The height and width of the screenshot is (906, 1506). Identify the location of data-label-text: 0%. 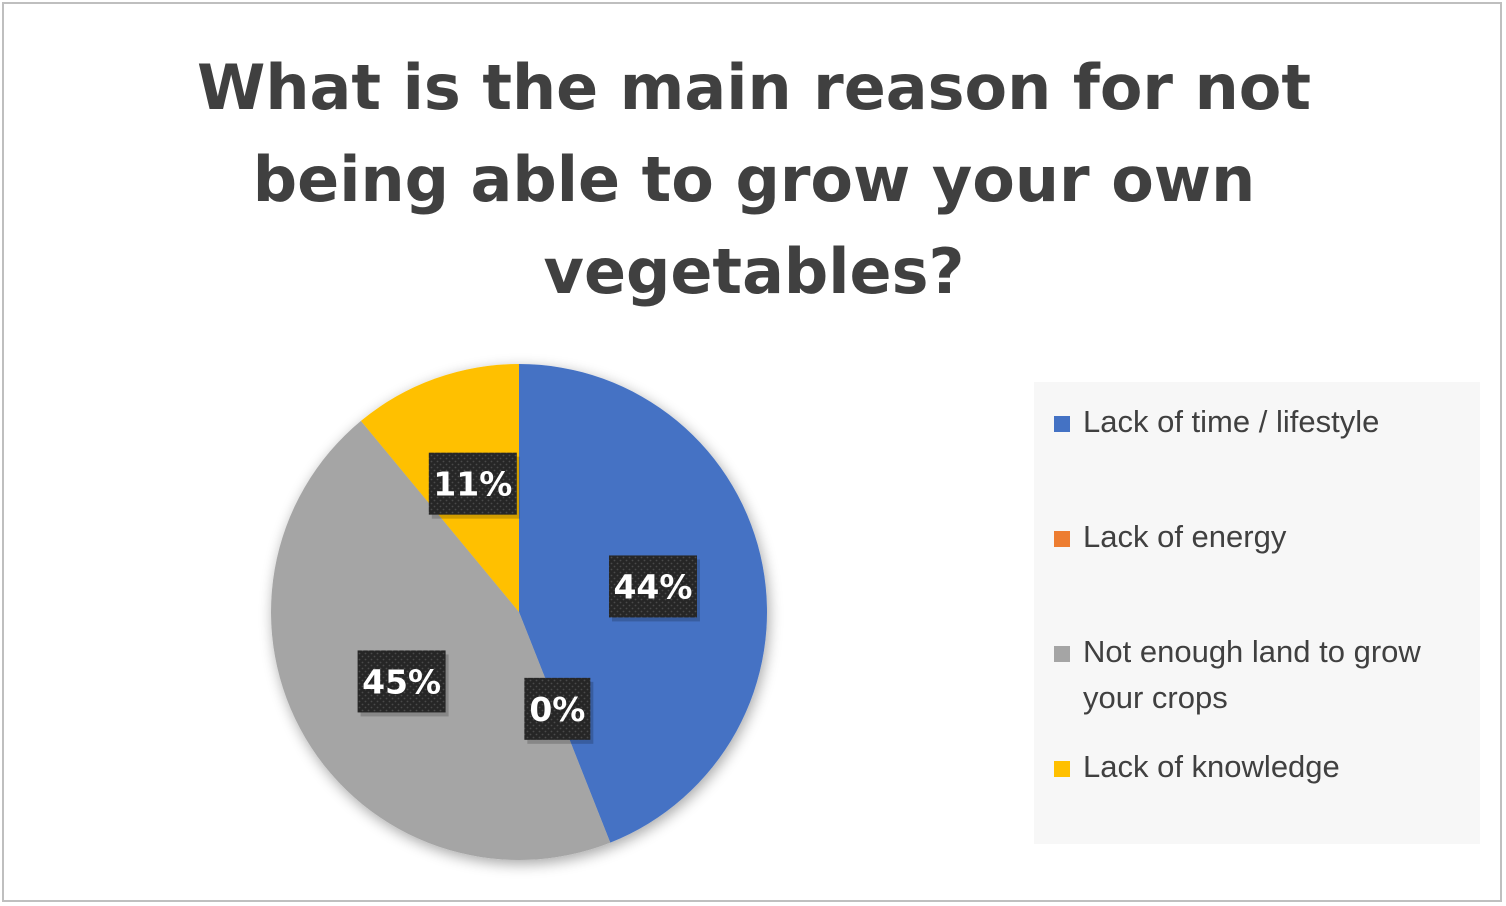
(557, 709).